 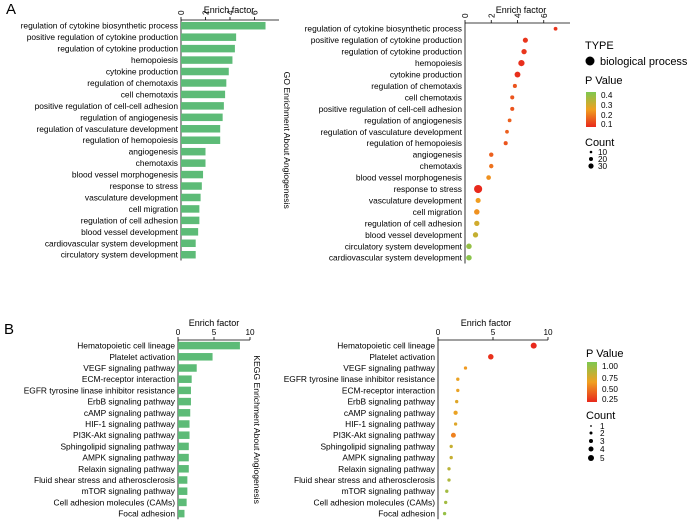 I want to click on x-tick-label: 5, so click(x=493, y=332).